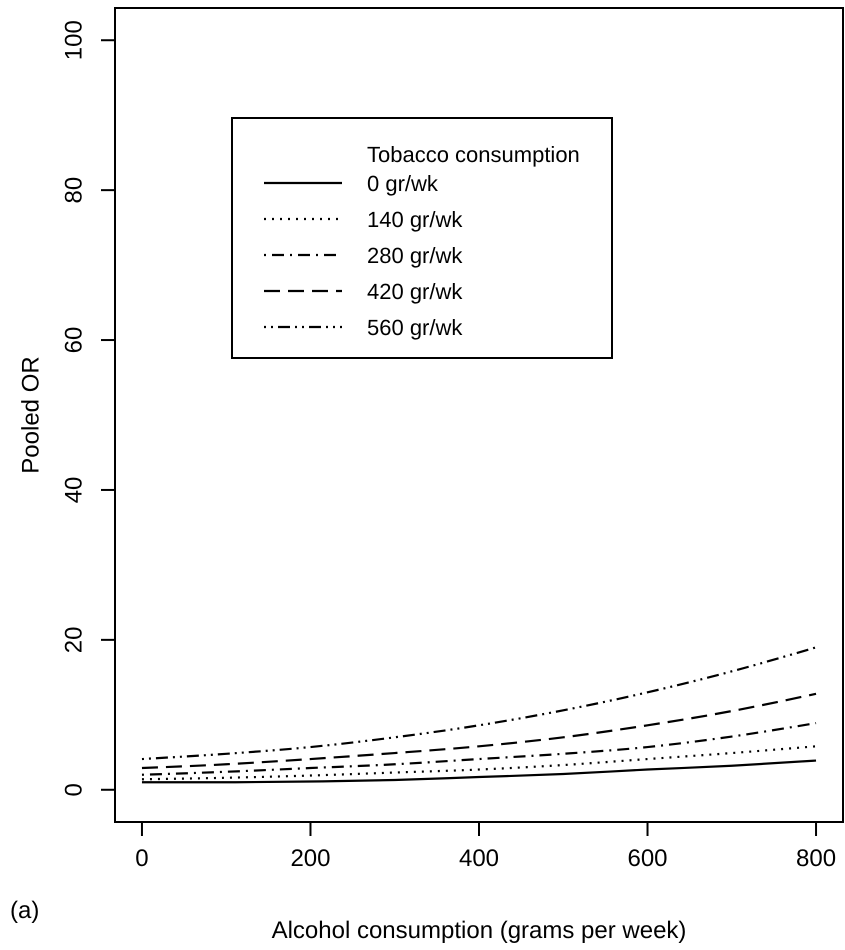 This screenshot has height=950, width=845. Describe the element at coordinates (25, 910) in the screenshot. I see `text: (a)` at that location.